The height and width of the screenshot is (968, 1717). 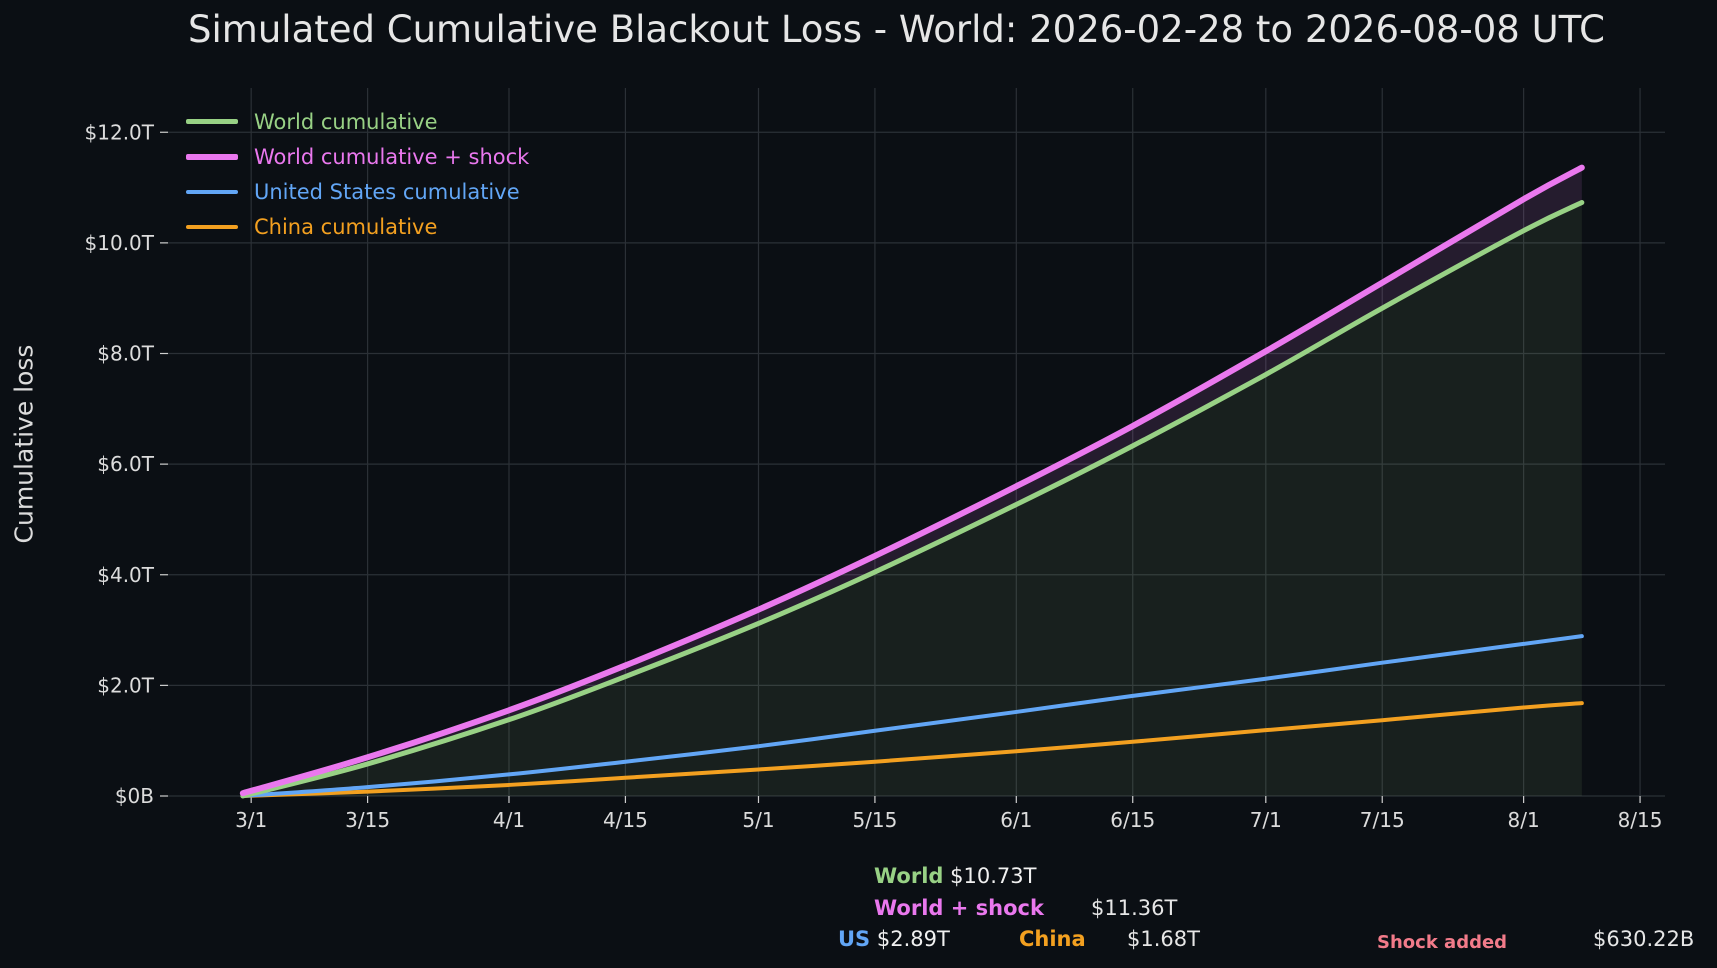 I want to click on legend-swatch-us, so click(x=212, y=191).